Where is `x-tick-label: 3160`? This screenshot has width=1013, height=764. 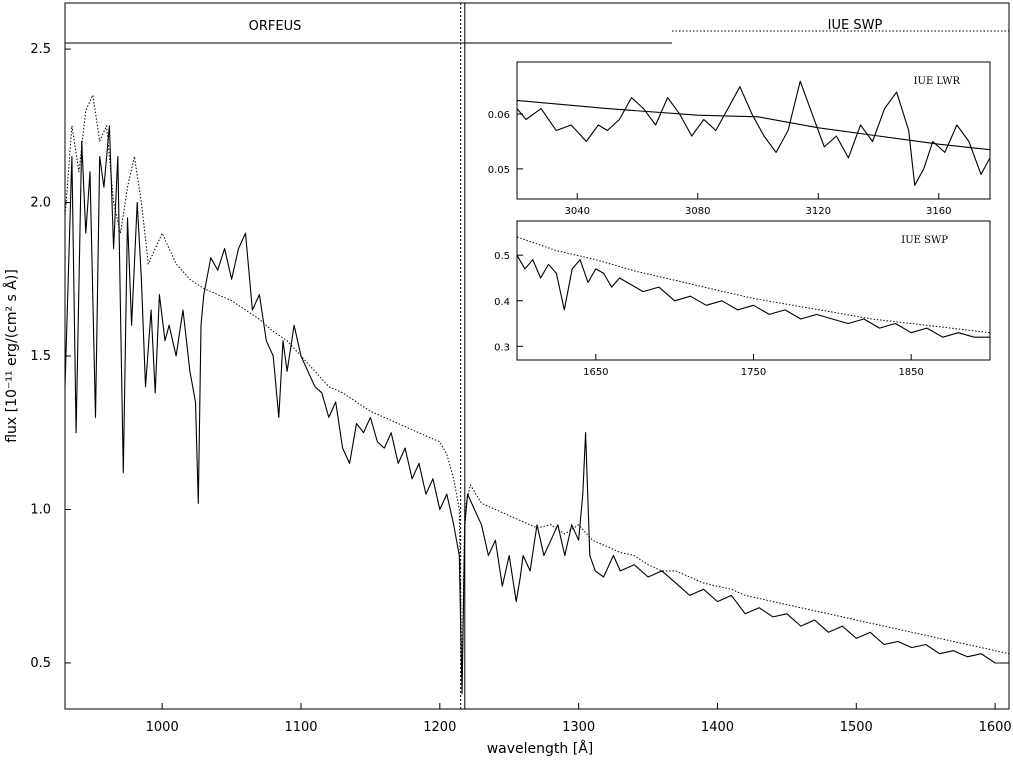 x-tick-label: 3160 is located at coordinates (938, 211).